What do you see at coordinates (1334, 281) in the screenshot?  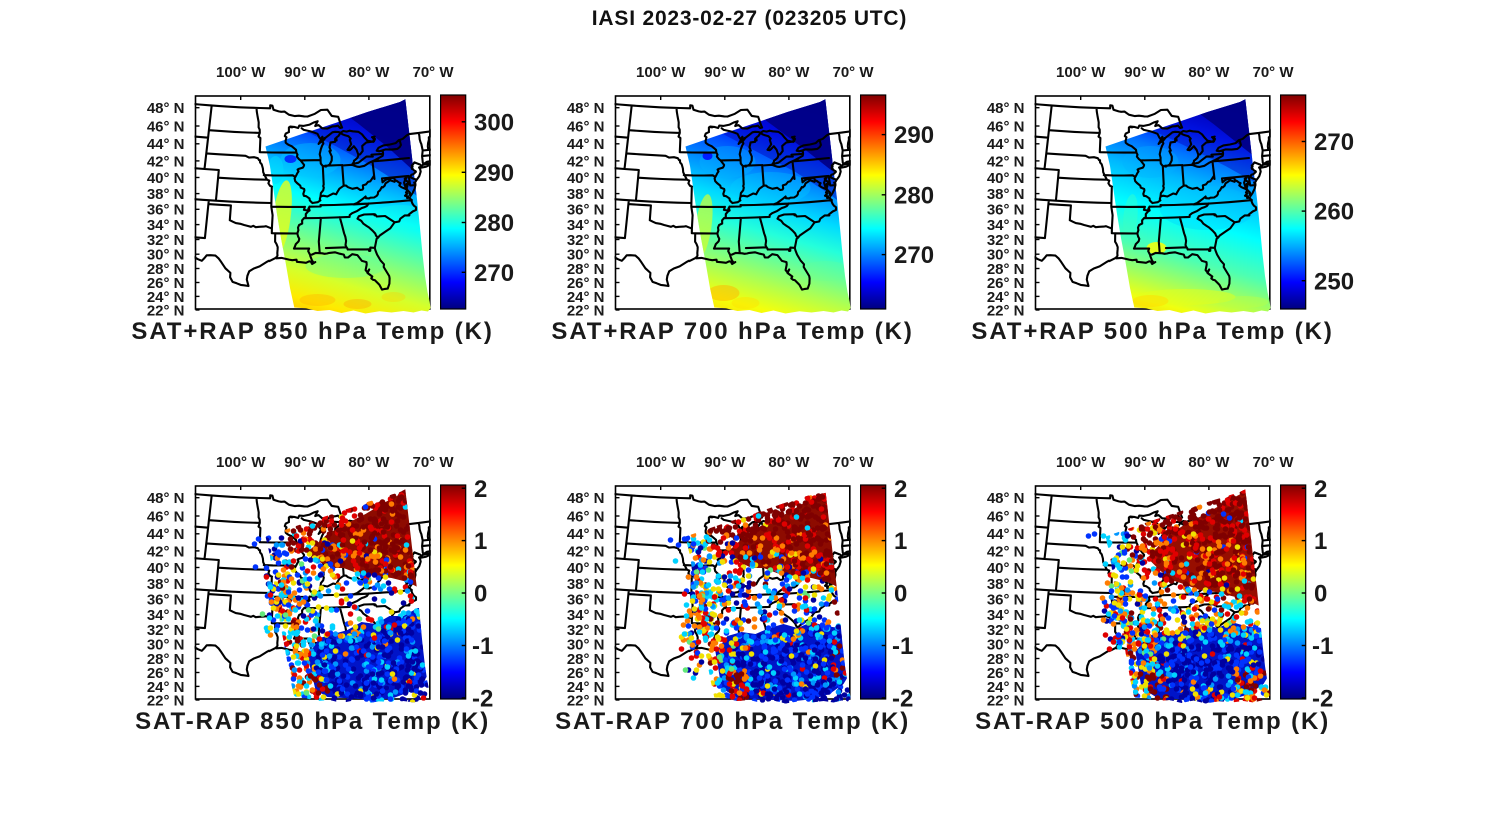 I see `svg-text: 250` at bounding box center [1334, 281].